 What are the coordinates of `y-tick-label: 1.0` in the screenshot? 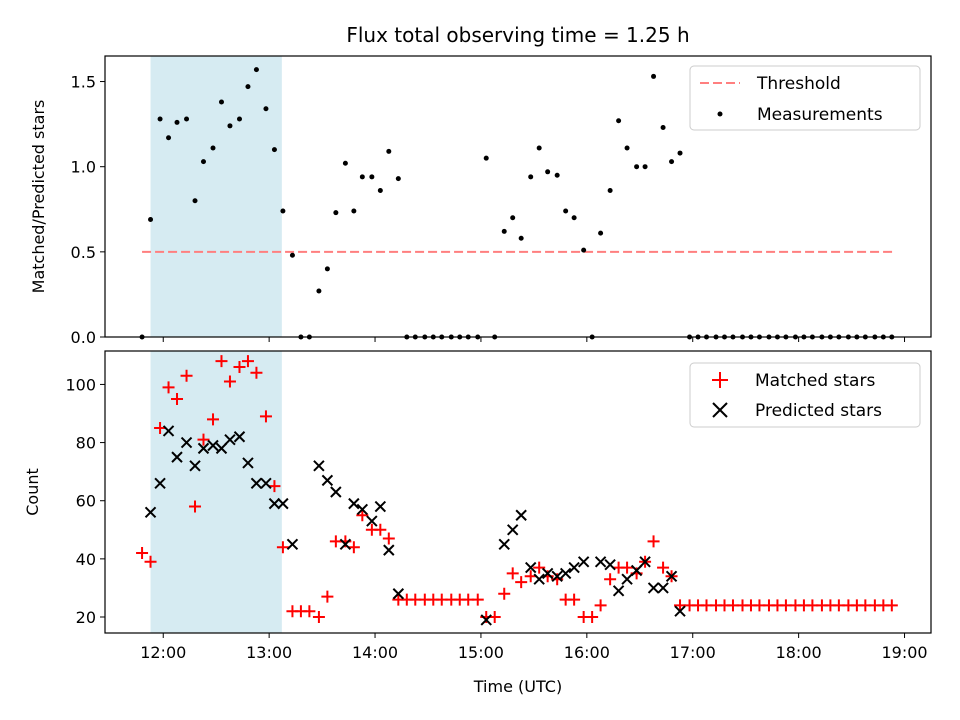 It's located at (83, 167).